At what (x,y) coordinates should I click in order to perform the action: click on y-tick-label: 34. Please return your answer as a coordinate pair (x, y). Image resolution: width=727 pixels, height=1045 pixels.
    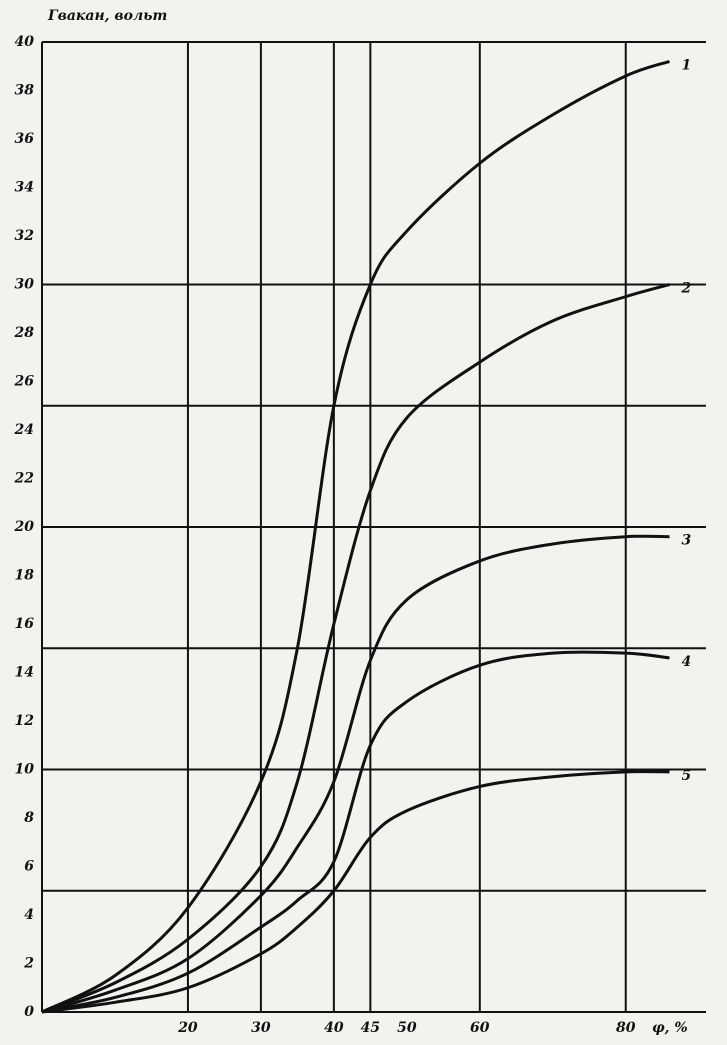
    Looking at the image, I should click on (24, 188).